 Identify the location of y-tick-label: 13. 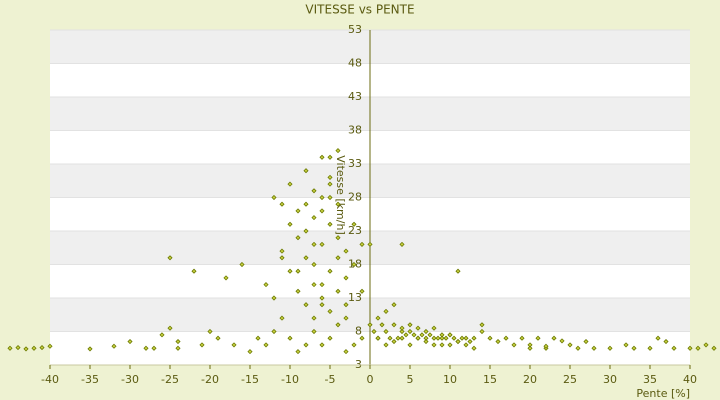
(355, 297).